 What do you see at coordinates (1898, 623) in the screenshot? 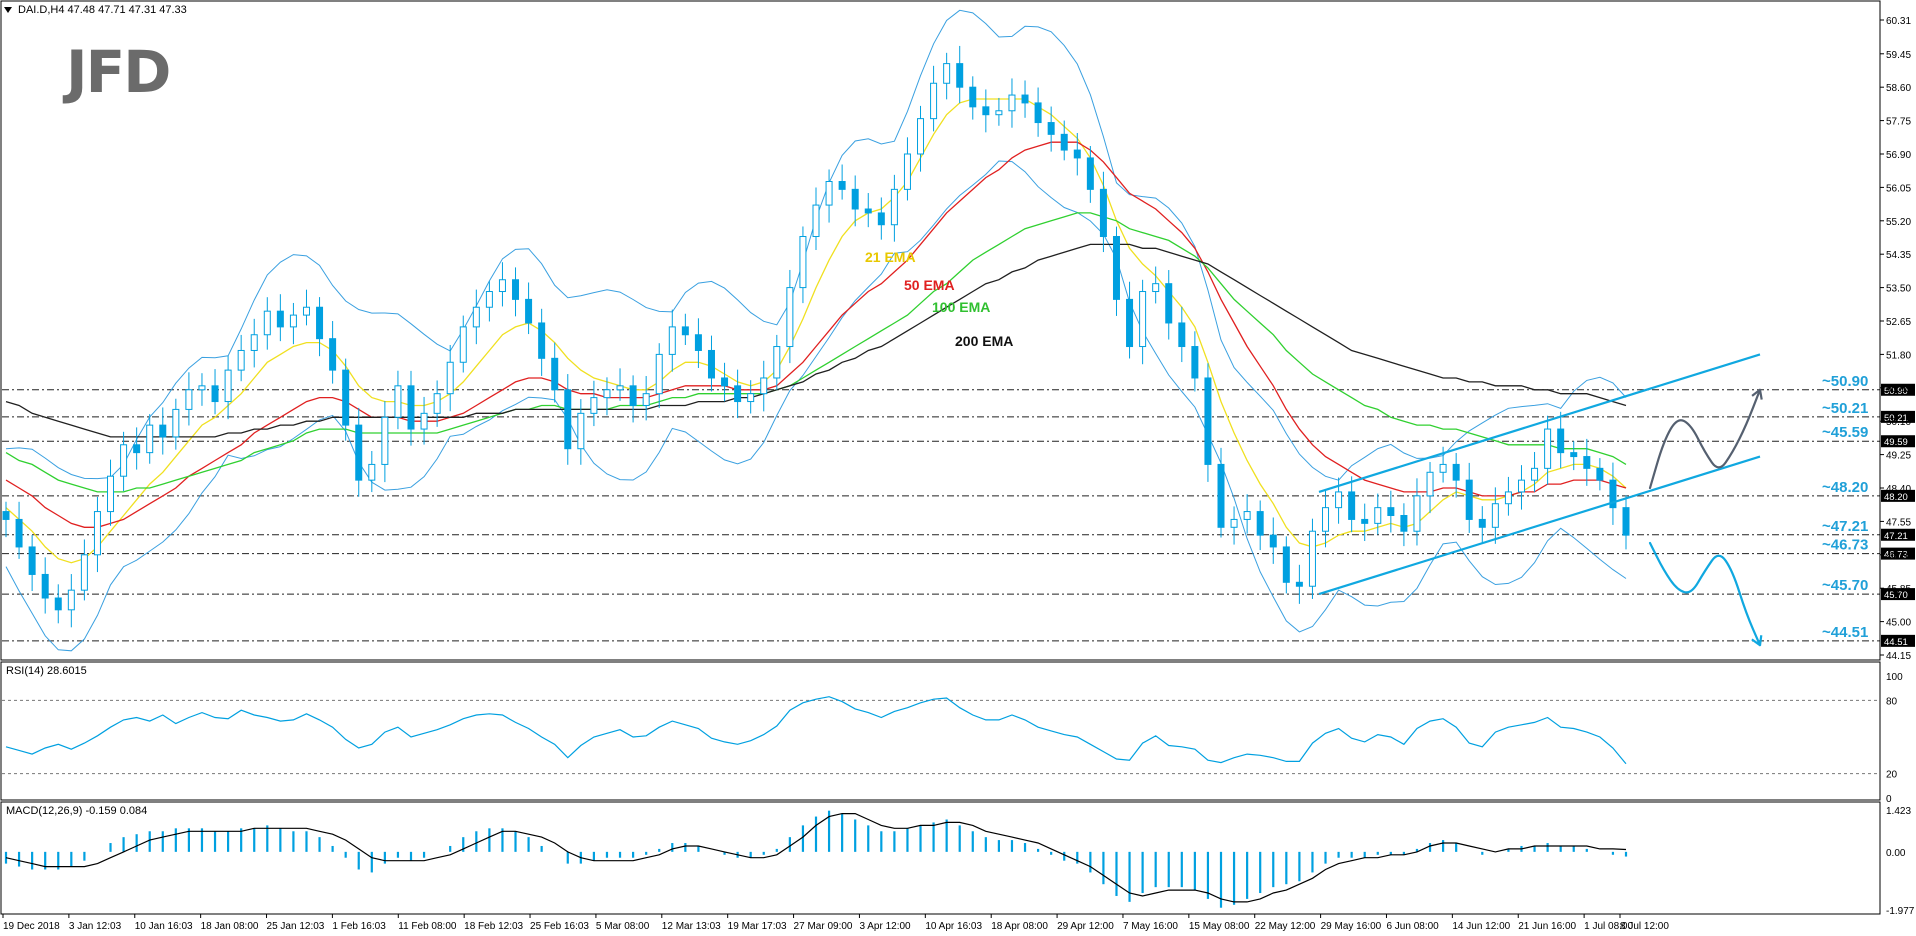
I see `price-tick-label: 45.00` at bounding box center [1898, 623].